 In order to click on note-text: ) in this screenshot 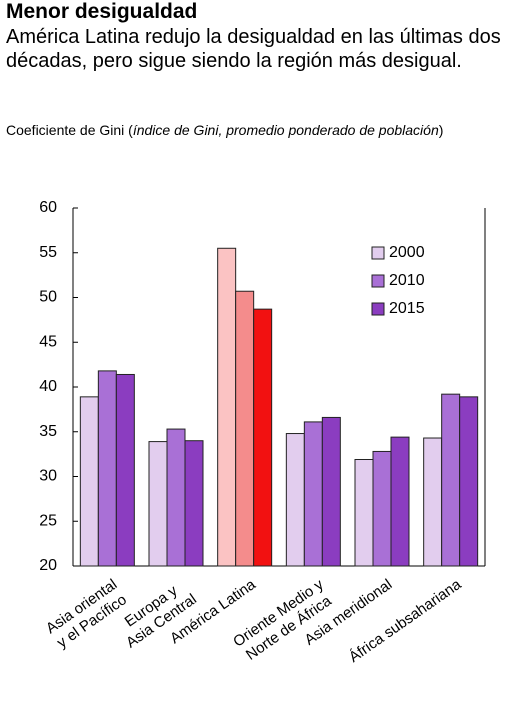, I will do `click(441, 130)`.